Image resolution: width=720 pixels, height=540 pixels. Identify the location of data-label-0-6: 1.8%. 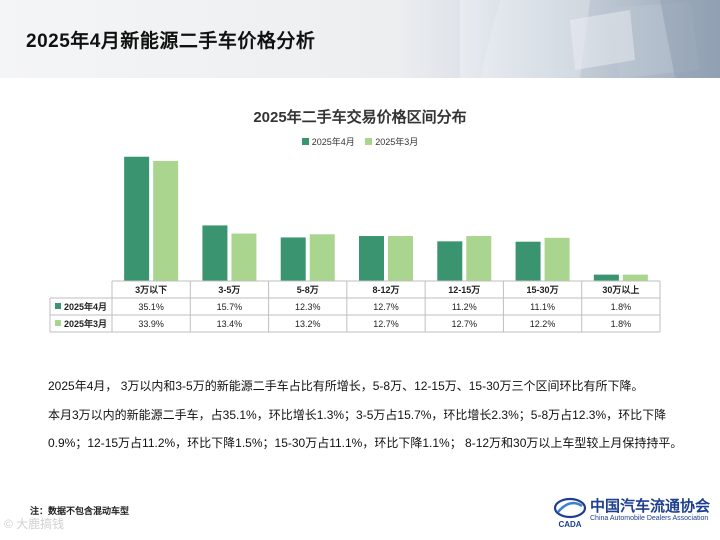
(621, 307).